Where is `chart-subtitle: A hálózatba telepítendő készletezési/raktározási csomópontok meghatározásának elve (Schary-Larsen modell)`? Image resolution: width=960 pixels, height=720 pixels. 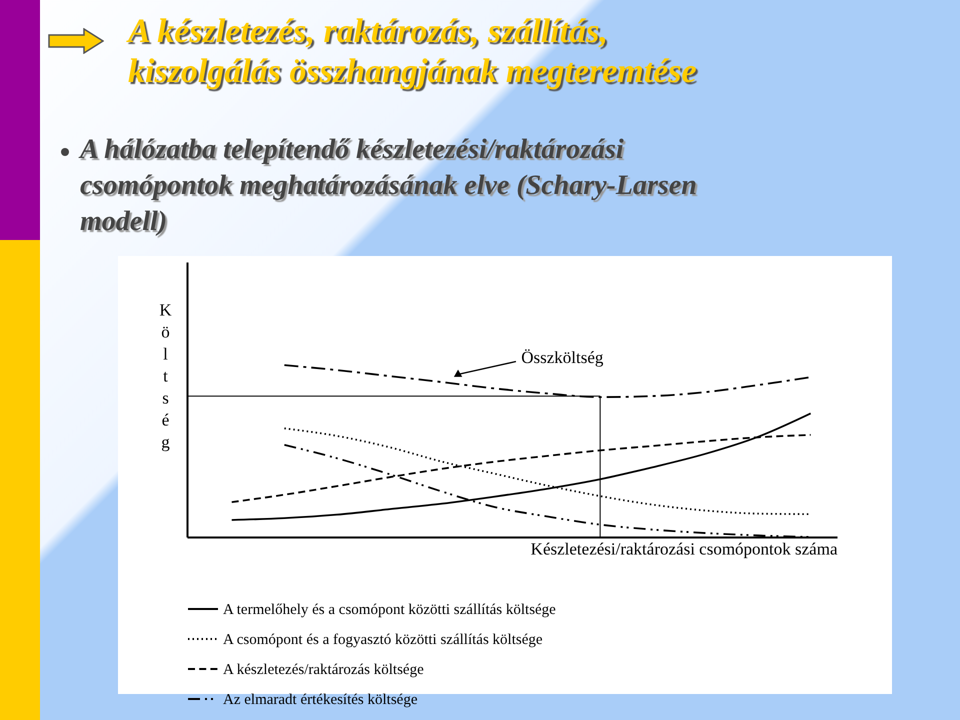
chart-subtitle: A hálózatba telepítendő készletezési/raktározási csomópontok meghatározásának elve (Schary-Larsen modell) is located at coordinates (389, 186).